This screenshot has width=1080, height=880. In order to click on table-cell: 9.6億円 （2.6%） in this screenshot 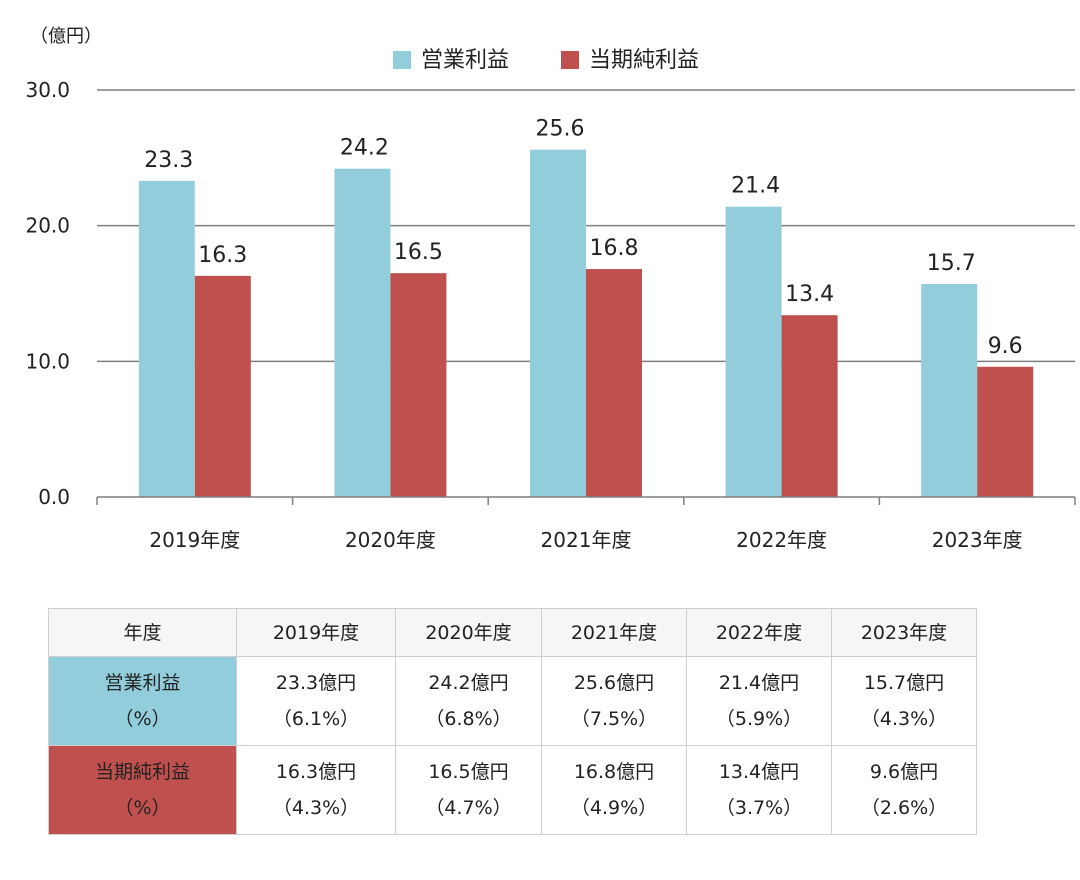, I will do `click(904, 790)`.